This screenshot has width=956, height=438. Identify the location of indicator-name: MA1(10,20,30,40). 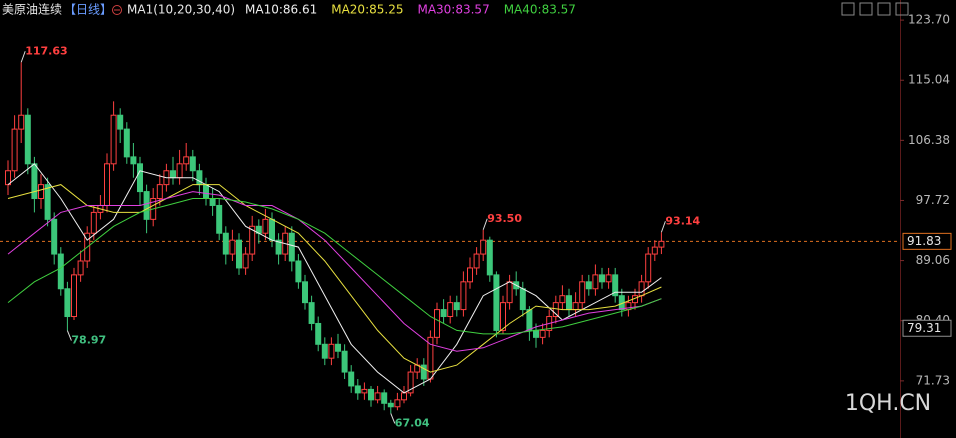
(181, 10).